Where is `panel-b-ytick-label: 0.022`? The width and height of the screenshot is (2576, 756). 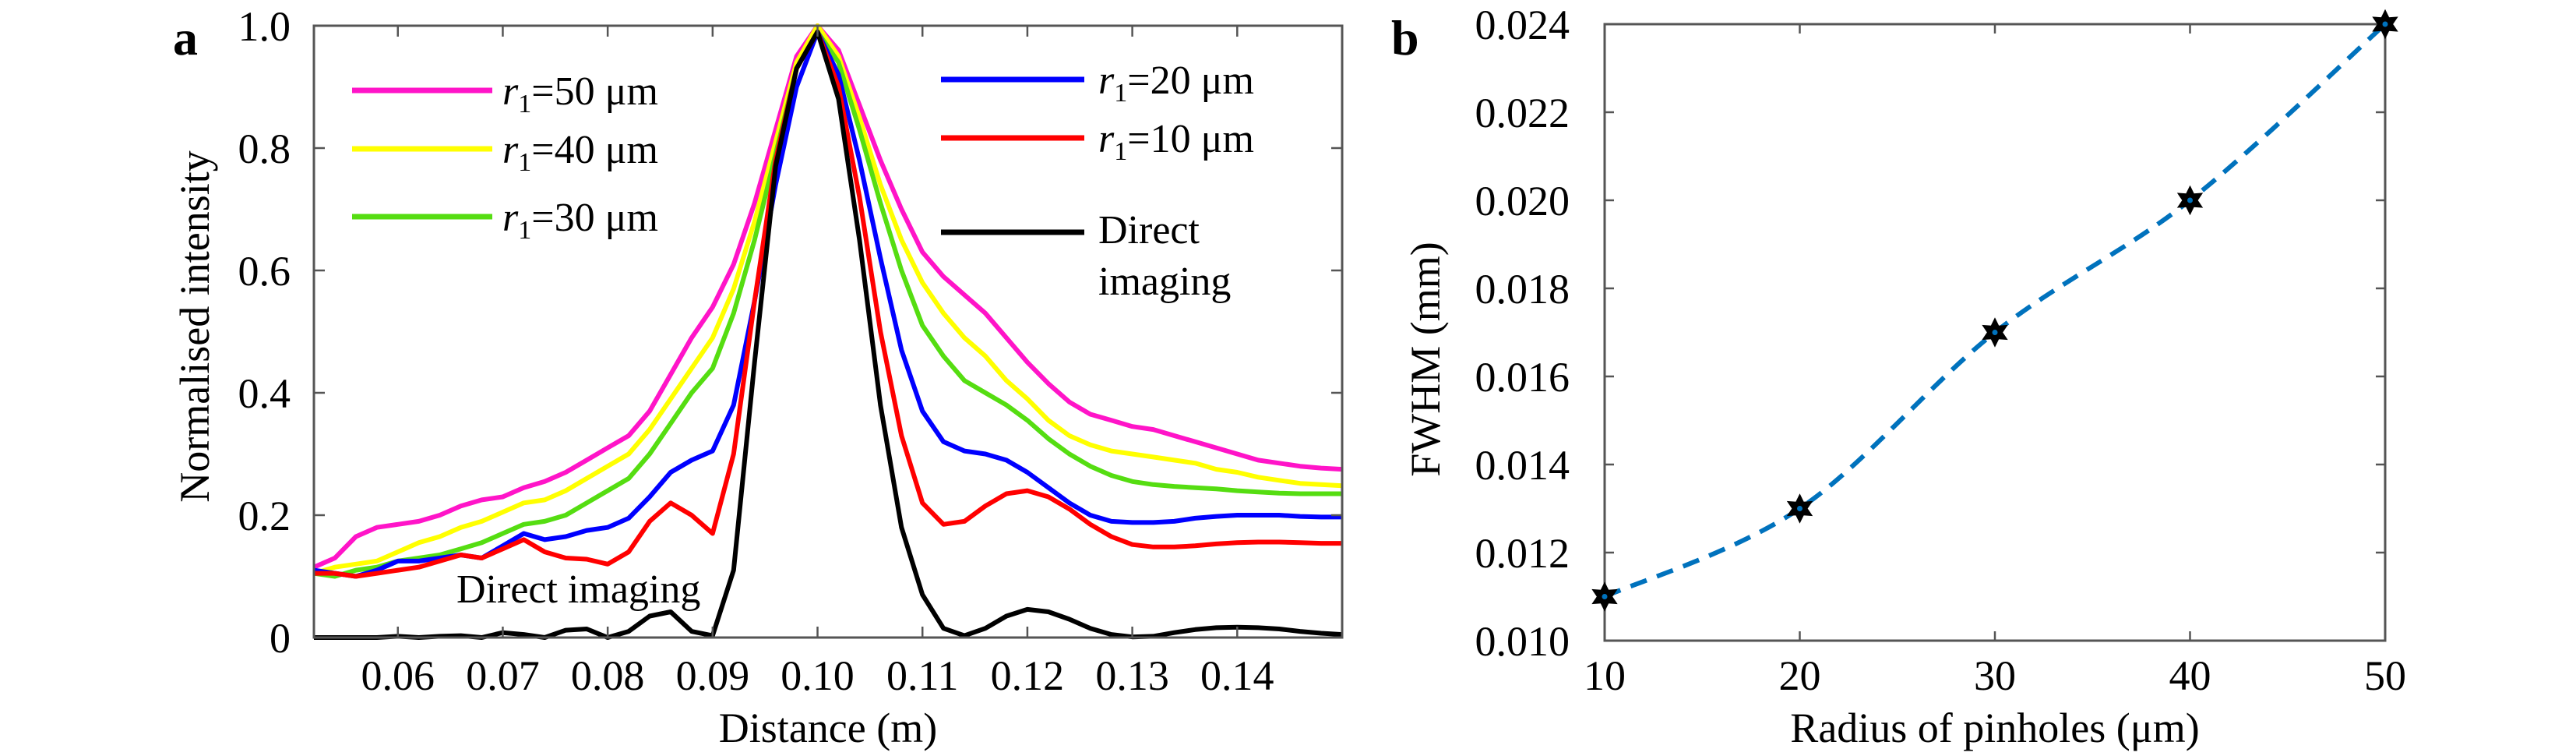
panel-b-ytick-label: 0.022 is located at coordinates (1522, 113).